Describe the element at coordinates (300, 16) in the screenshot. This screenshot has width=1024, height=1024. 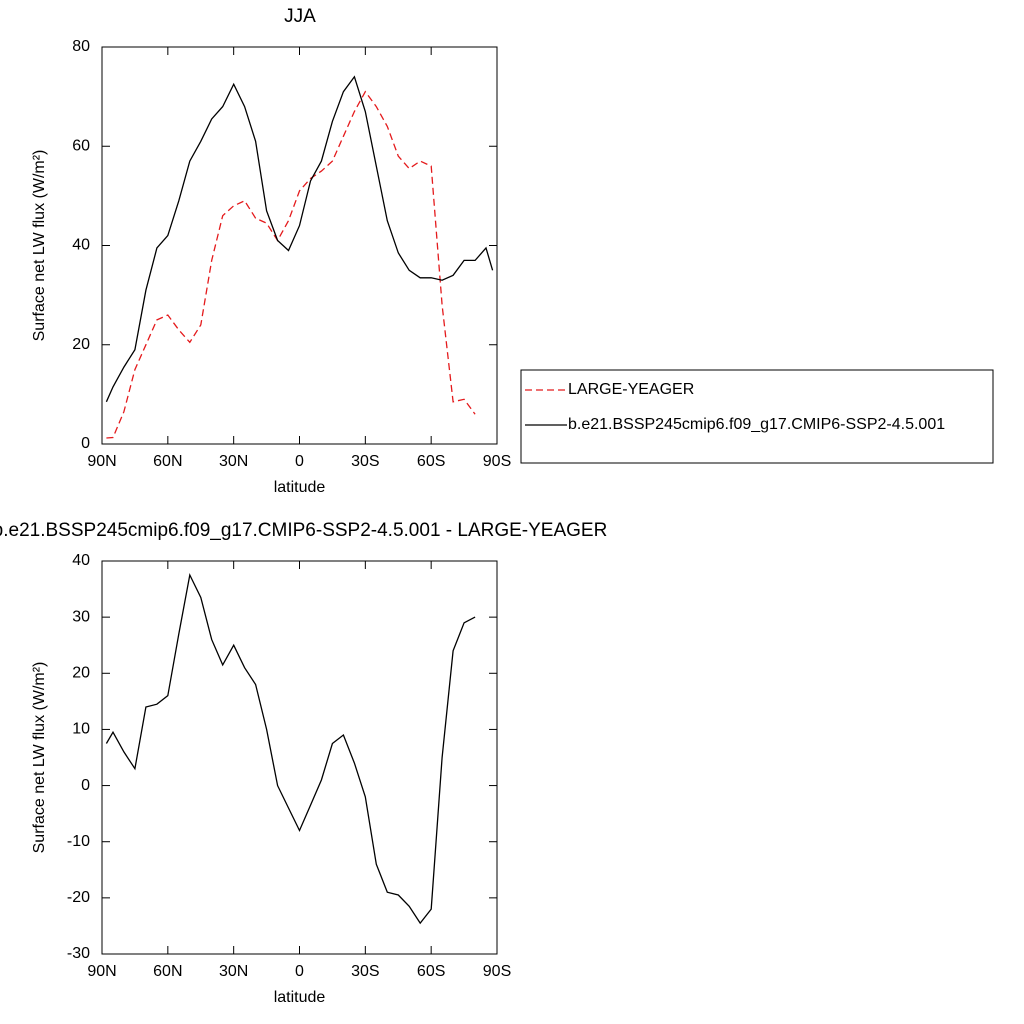
I see `chart-title: JJA` at that location.